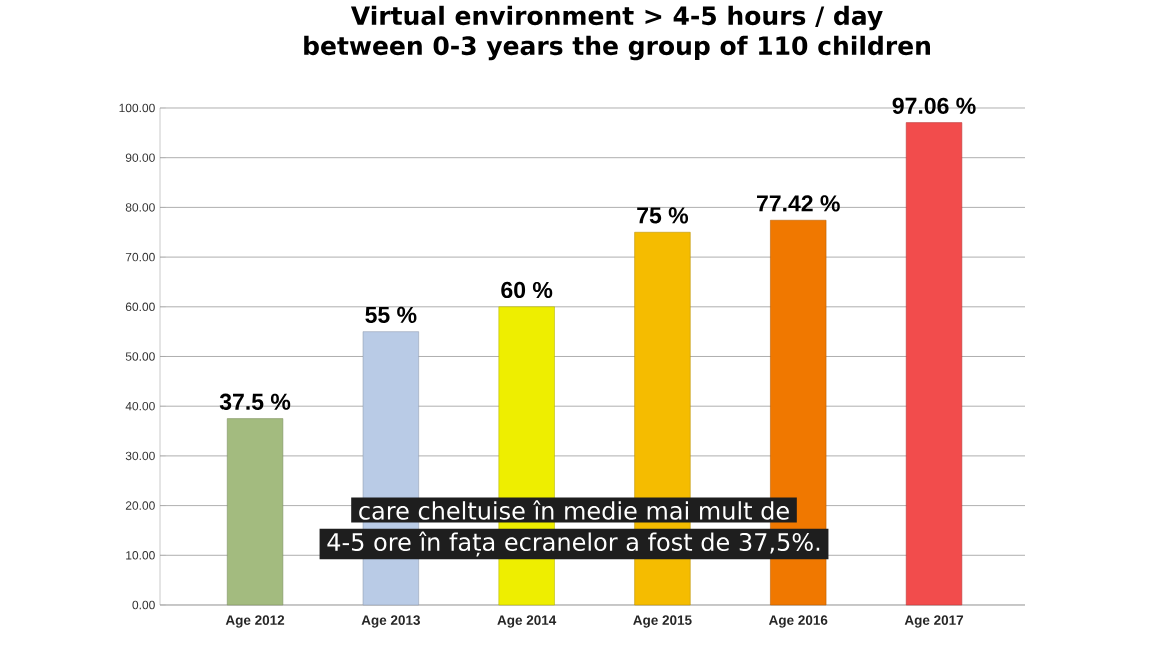 This screenshot has width=1150, height=647. I want to click on y-tick-label: 30.00, so click(140, 456).